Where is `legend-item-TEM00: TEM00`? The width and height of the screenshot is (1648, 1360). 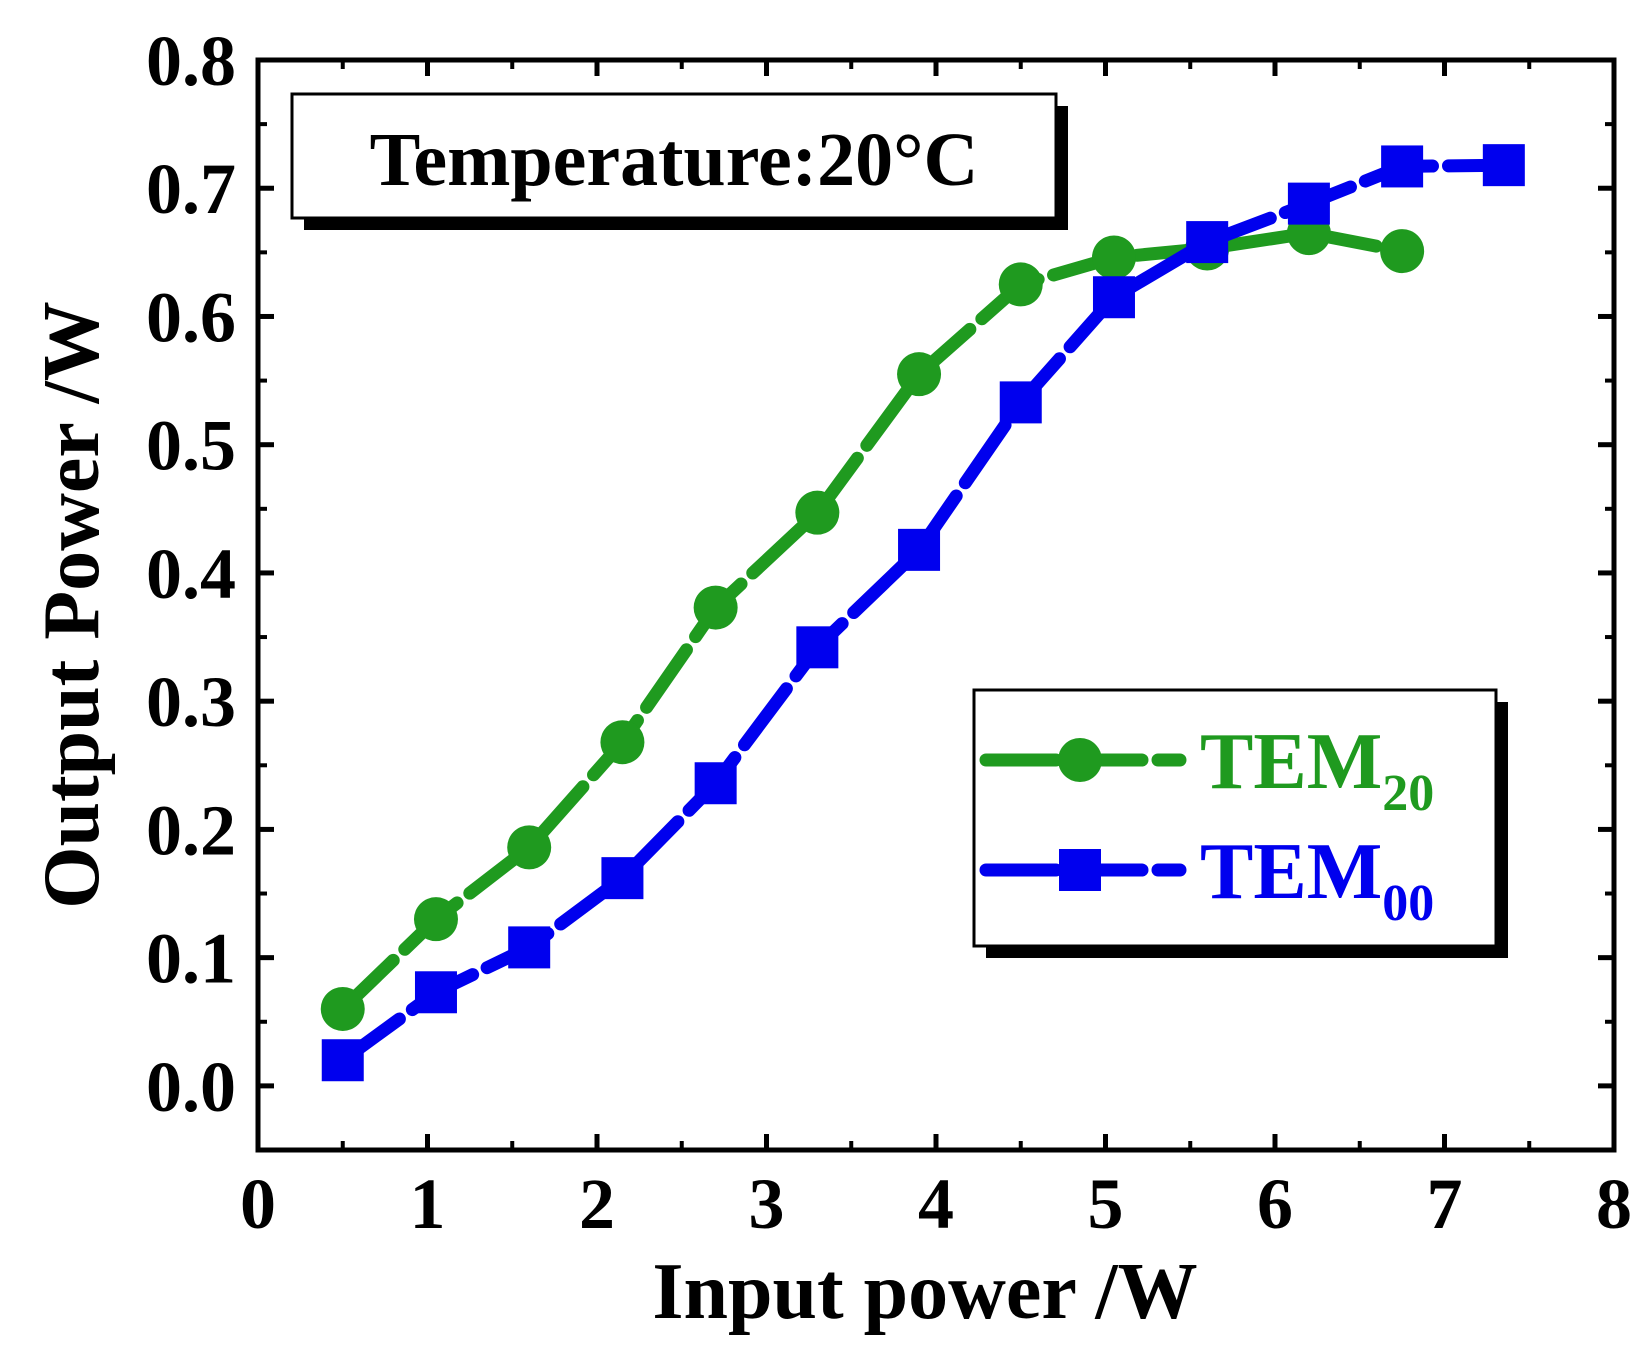 legend-item-TEM00: TEM00 is located at coordinates (1206, 880).